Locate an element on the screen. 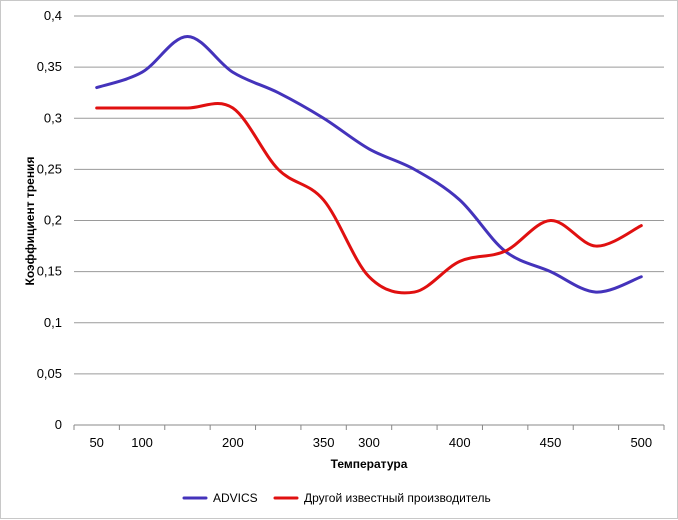 This screenshot has width=678, height=520. y-tick-label: 0,25 is located at coordinates (49, 168).